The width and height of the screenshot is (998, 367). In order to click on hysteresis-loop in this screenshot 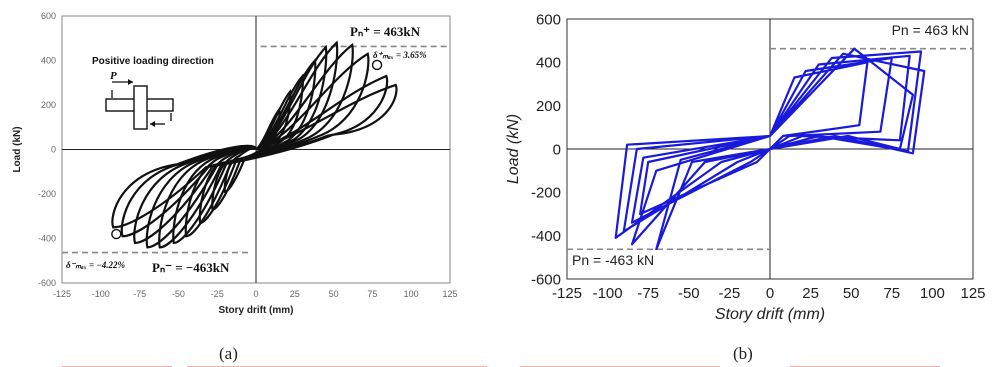, I will do `click(254, 156)`.